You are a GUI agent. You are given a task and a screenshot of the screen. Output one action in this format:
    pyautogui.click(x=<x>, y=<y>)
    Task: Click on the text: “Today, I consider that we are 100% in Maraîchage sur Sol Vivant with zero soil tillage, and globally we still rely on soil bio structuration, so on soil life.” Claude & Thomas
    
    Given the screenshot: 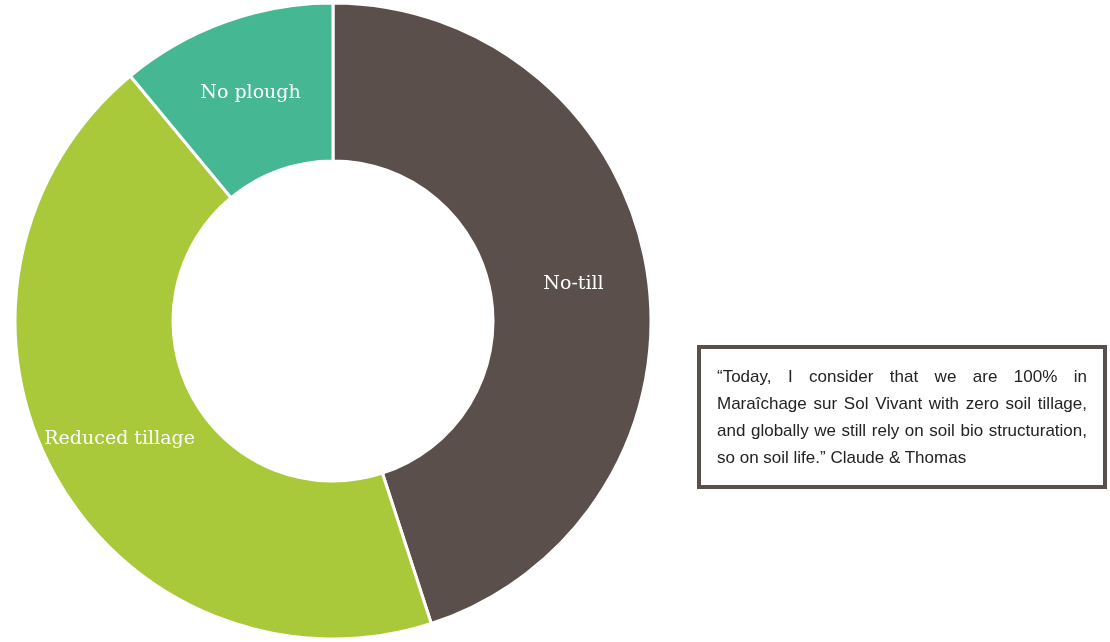 What is the action you would take?
    pyautogui.click(x=902, y=417)
    